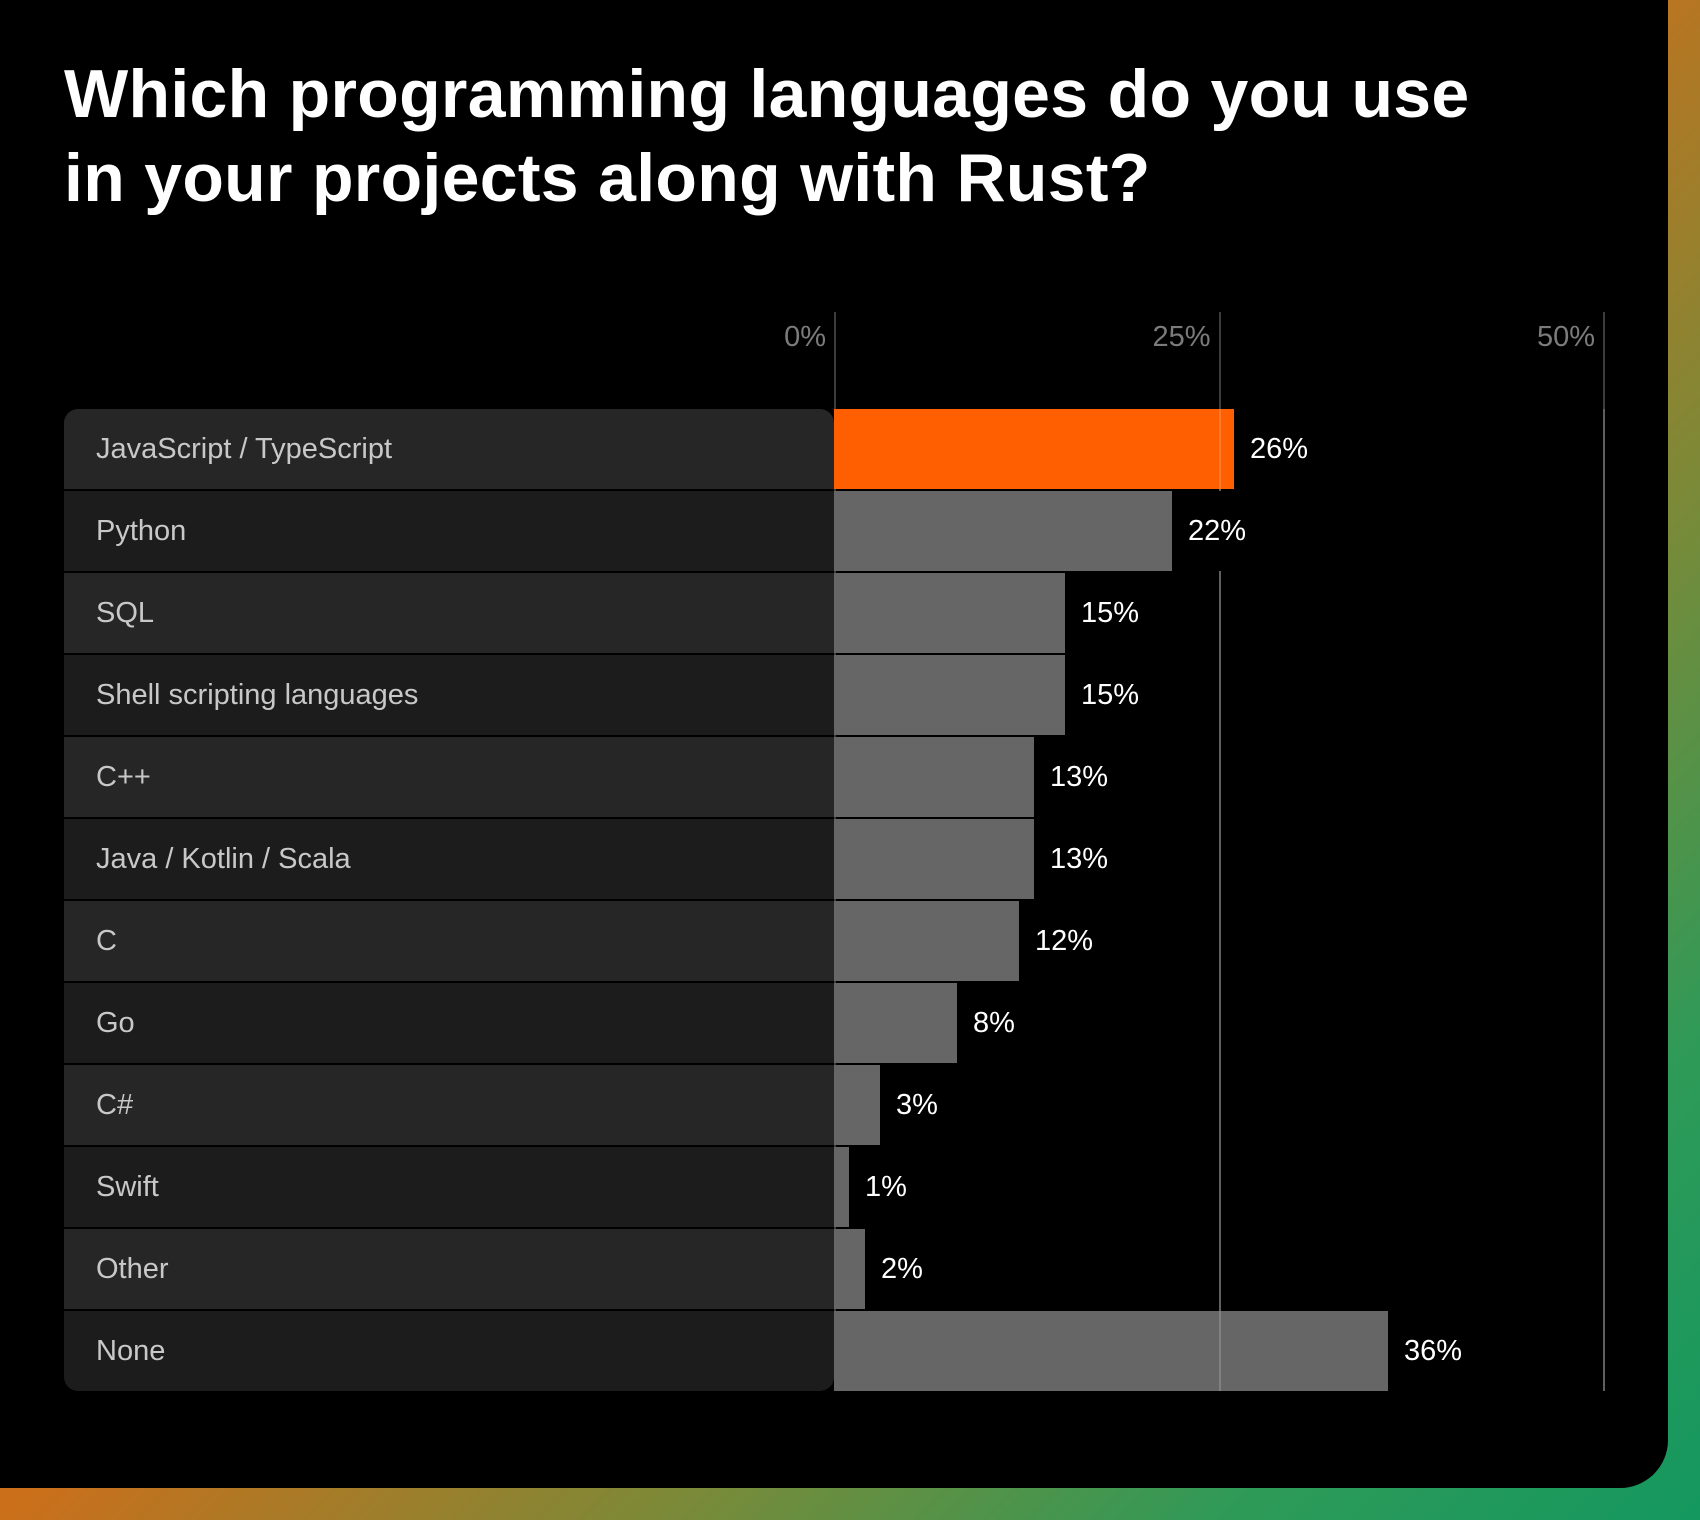 The height and width of the screenshot is (1520, 1700). What do you see at coordinates (607, 178) in the screenshot?
I see `chart-title-line-2: in your projects along with Rust?` at bounding box center [607, 178].